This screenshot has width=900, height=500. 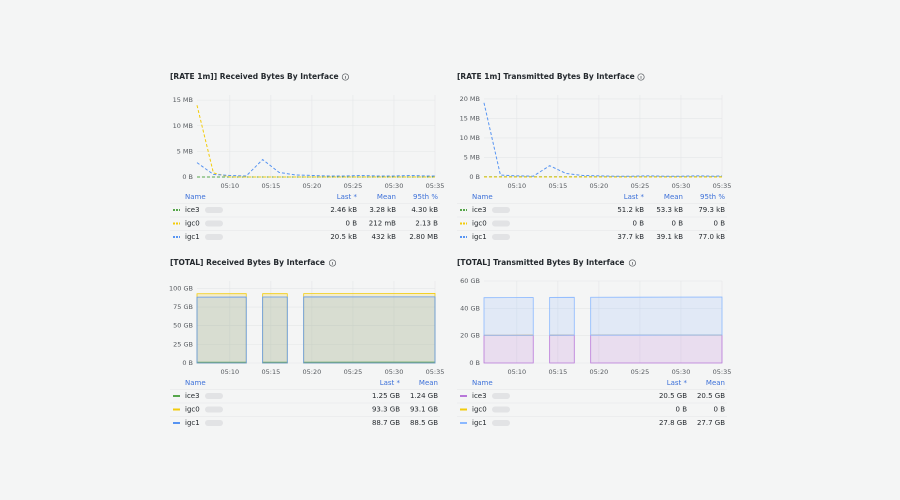 I want to click on y-tick-label: 60 GB, so click(x=470, y=281).